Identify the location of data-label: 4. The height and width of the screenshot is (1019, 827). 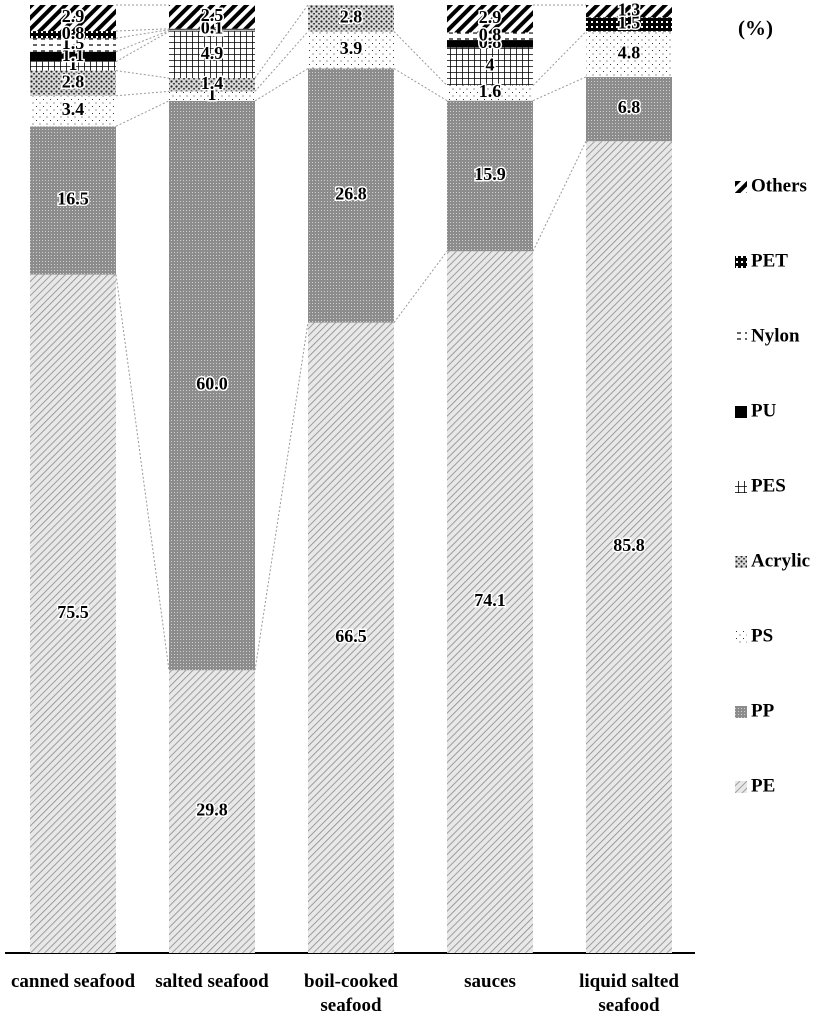
(490, 65).